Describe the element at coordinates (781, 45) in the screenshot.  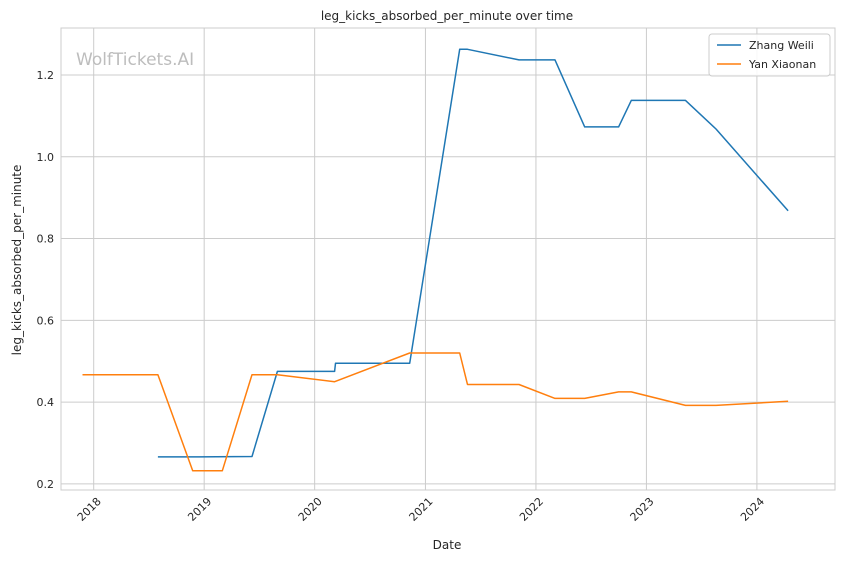
I see `legend-label-zhang-weili: Zhang Weili` at that location.